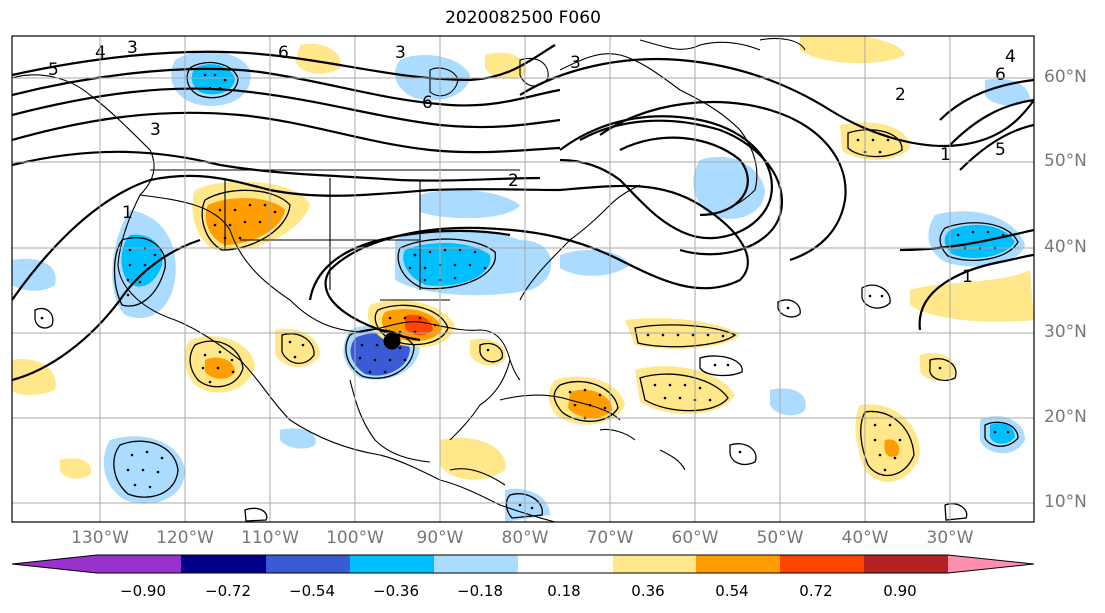  What do you see at coordinates (440, 538) in the screenshot?
I see `lon-label: 90°W` at bounding box center [440, 538].